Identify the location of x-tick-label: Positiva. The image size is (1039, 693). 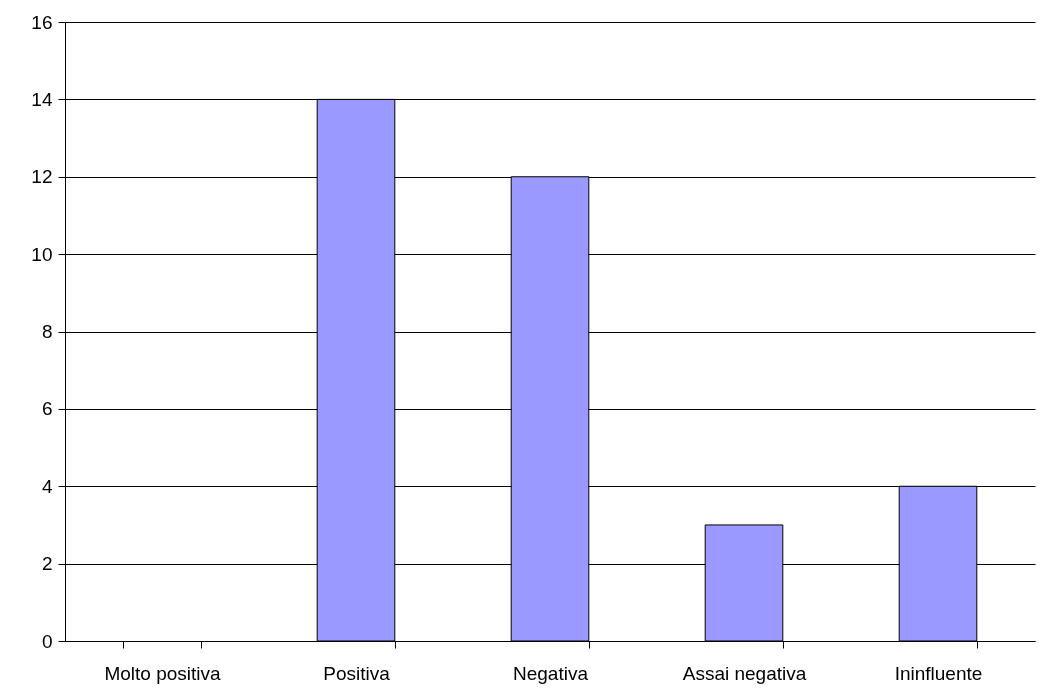
(357, 673).